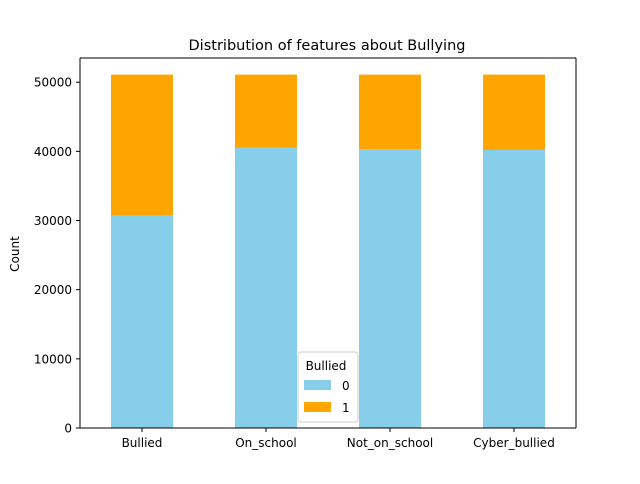 This screenshot has height=484, width=640. I want to click on y-tick-label: 40000, so click(53, 152).